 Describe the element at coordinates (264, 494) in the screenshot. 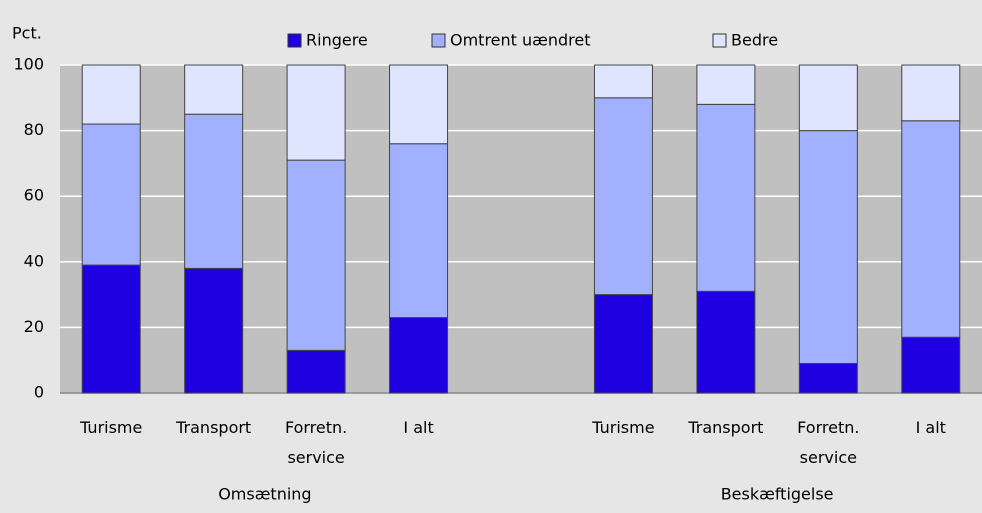

I see `group-label: Omsætning` at that location.